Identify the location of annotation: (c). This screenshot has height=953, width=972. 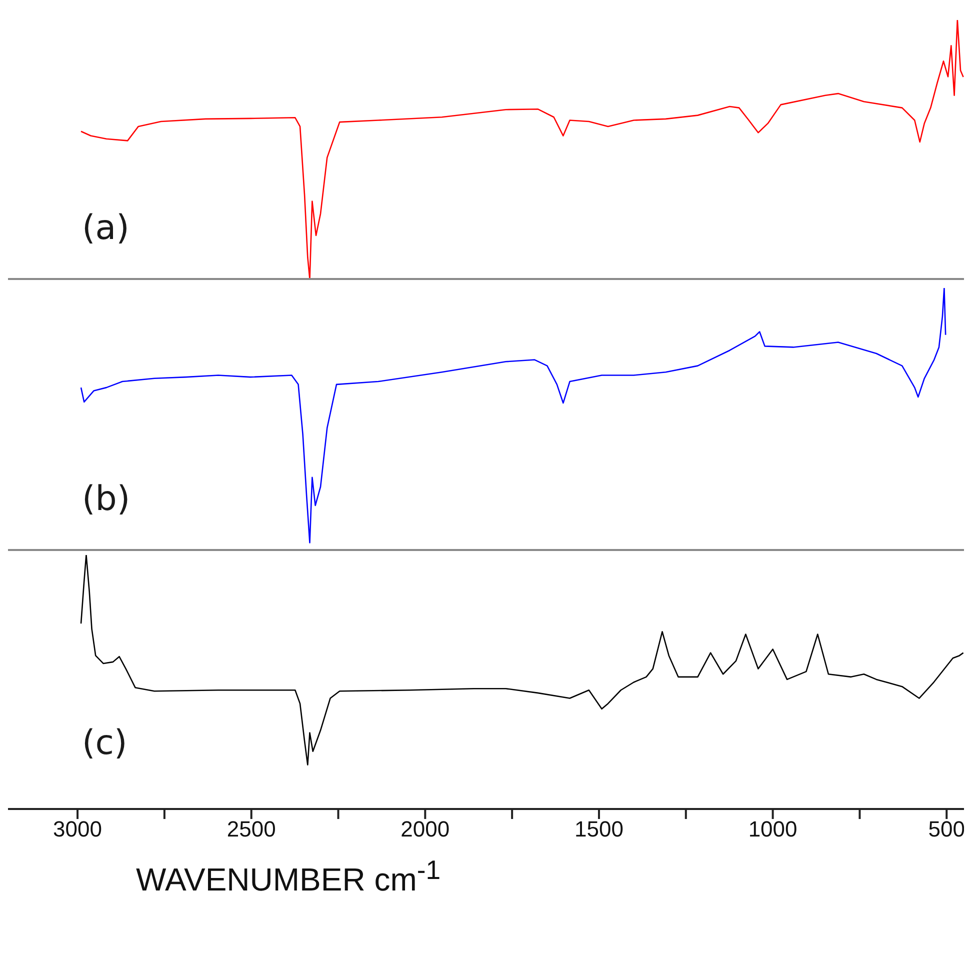
(105, 743).